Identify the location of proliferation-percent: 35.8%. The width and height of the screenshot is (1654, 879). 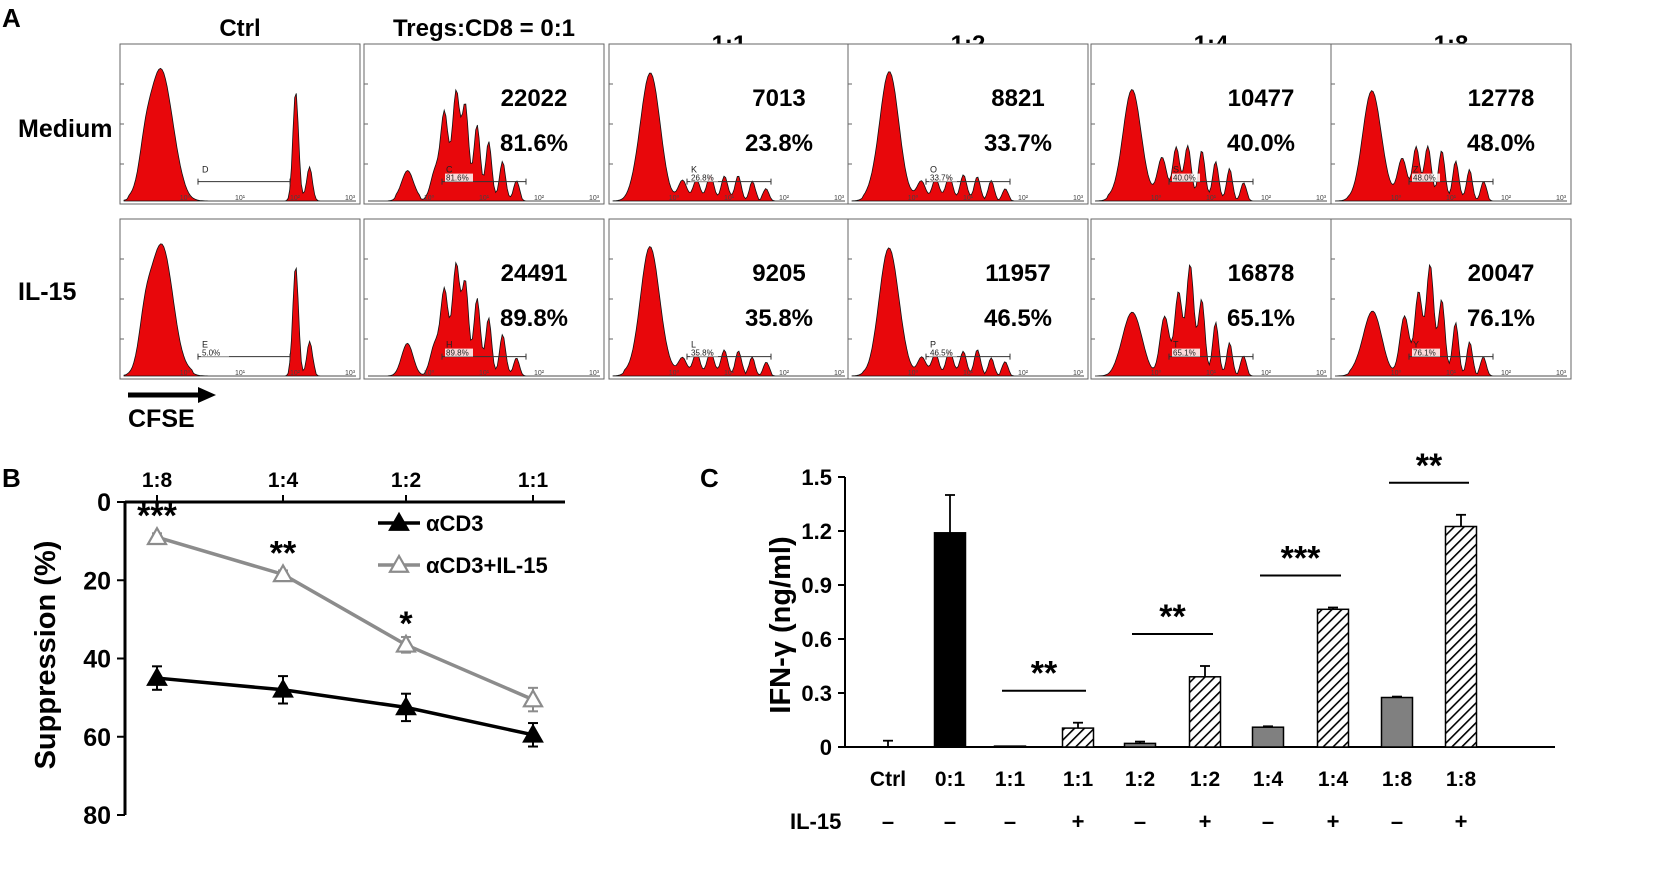
(779, 318).